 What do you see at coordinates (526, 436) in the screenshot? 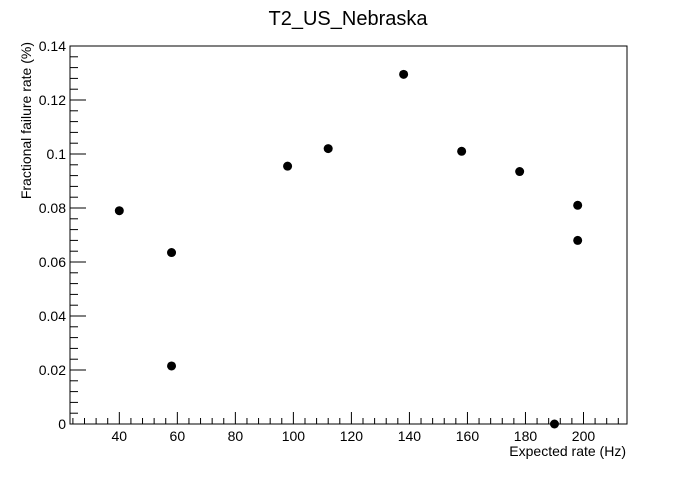
I see `x-tick-label: 180` at bounding box center [526, 436].